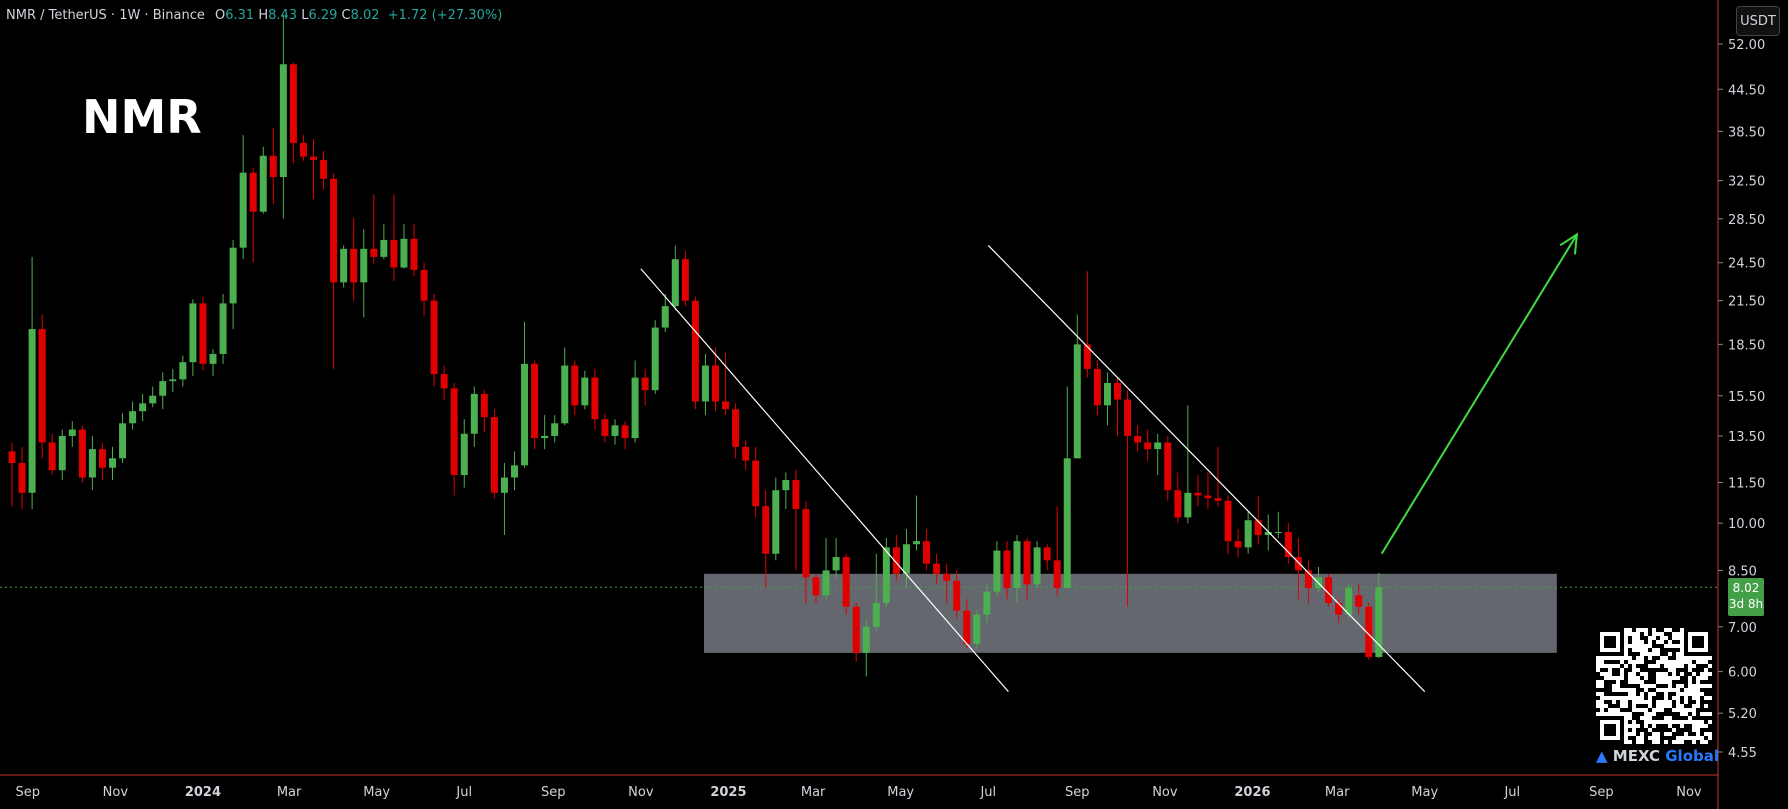 The height and width of the screenshot is (809, 1788). I want to click on y-tick-label: 10.00, so click(1746, 524).